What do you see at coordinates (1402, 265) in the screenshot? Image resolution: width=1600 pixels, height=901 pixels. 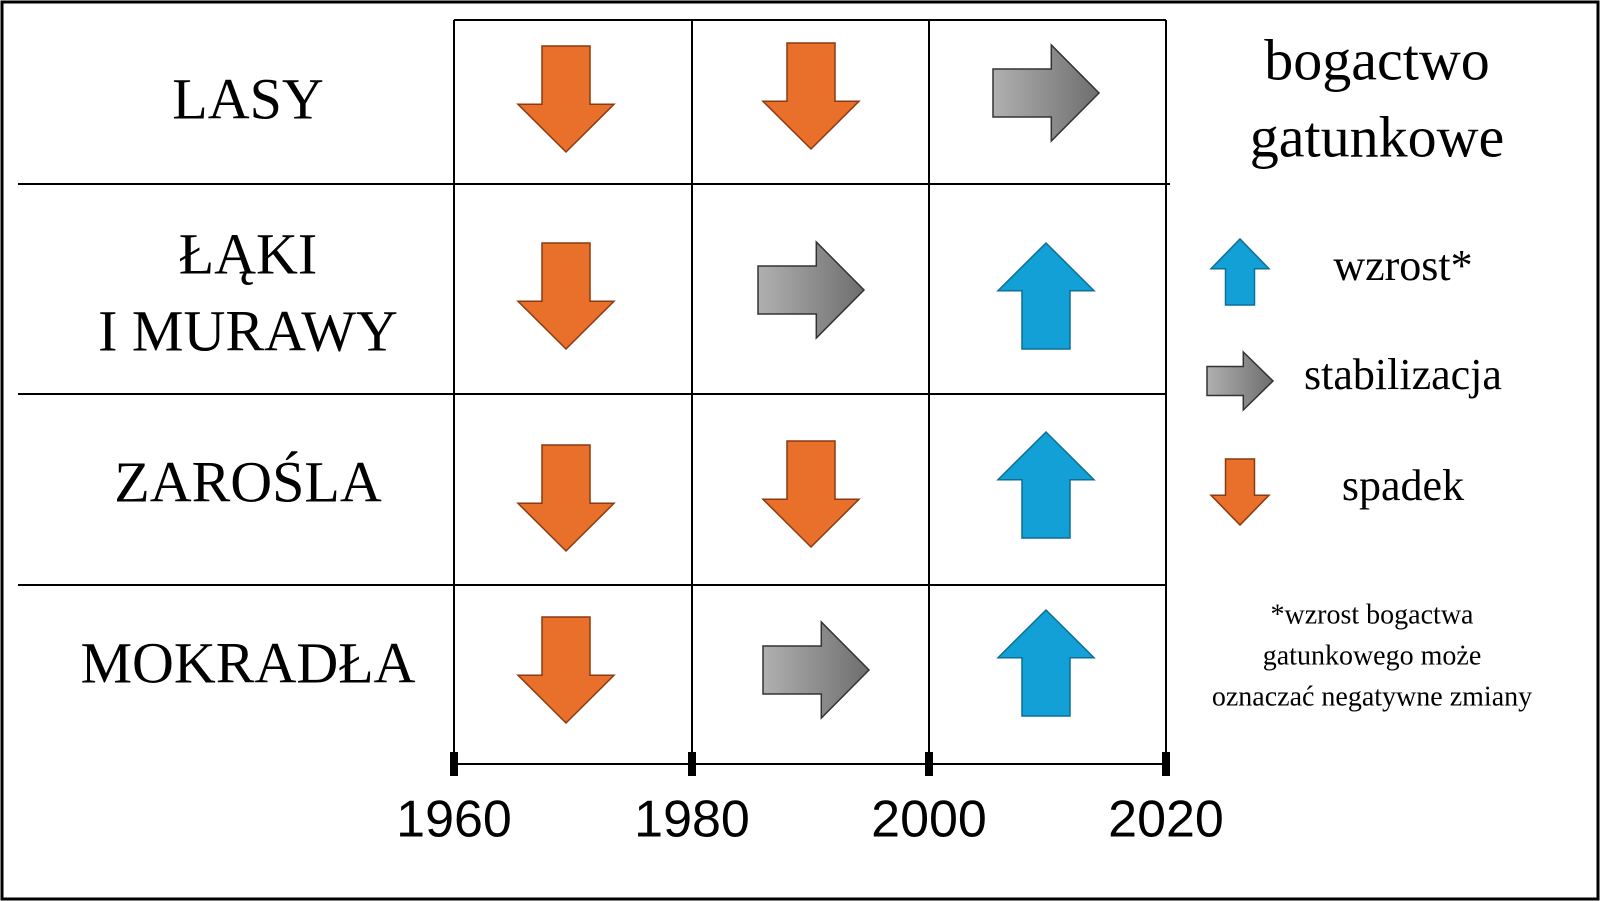 I see `legend-label: wzrost*` at bounding box center [1402, 265].